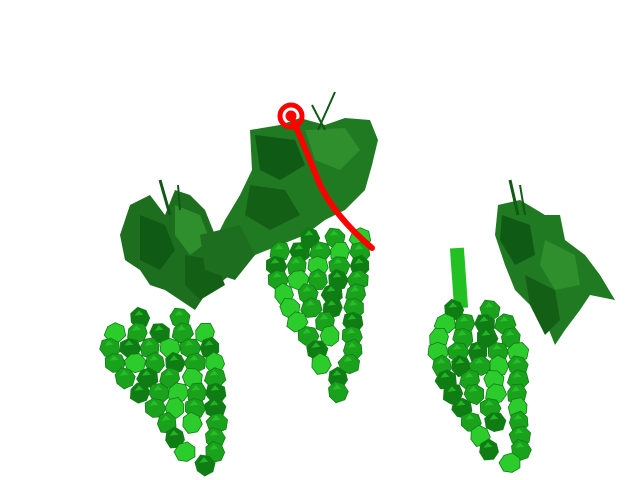 Image resolution: width=640 pixels, height=480 pixels. Describe the element at coordinates (289, 185) in the screenshot. I see `vine-leaf-center` at that location.